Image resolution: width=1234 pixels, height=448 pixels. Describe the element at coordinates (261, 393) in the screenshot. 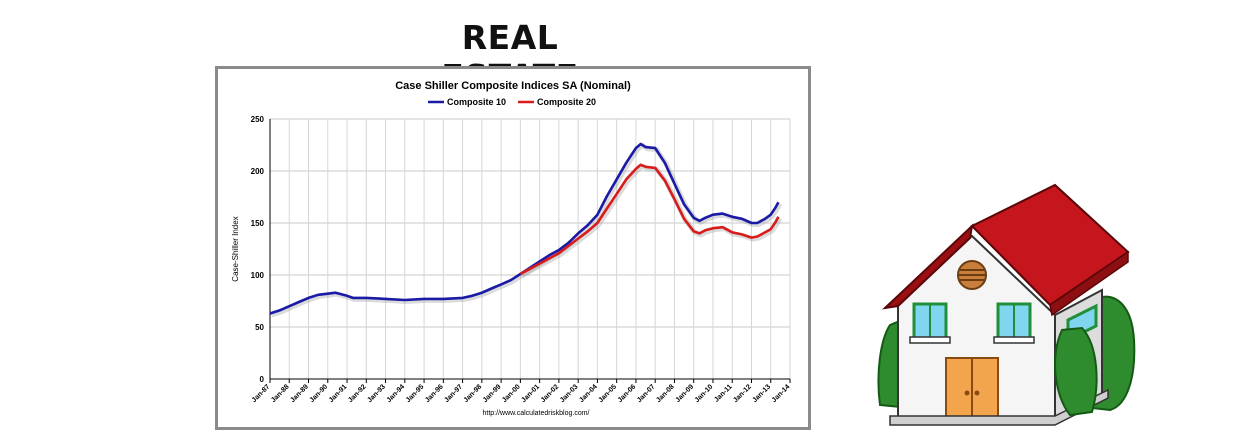

I see `x-tick-label: Jan-87` at that location.